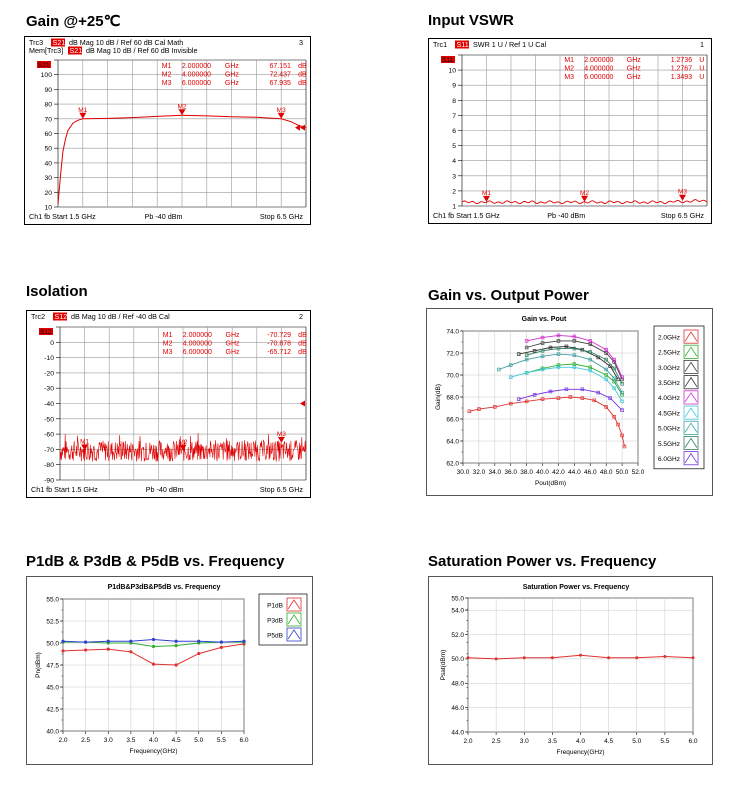 The height and width of the screenshot is (802, 737). Describe the element at coordinates (221, 740) in the screenshot. I see `x-tick-label: 5.5` at that location.